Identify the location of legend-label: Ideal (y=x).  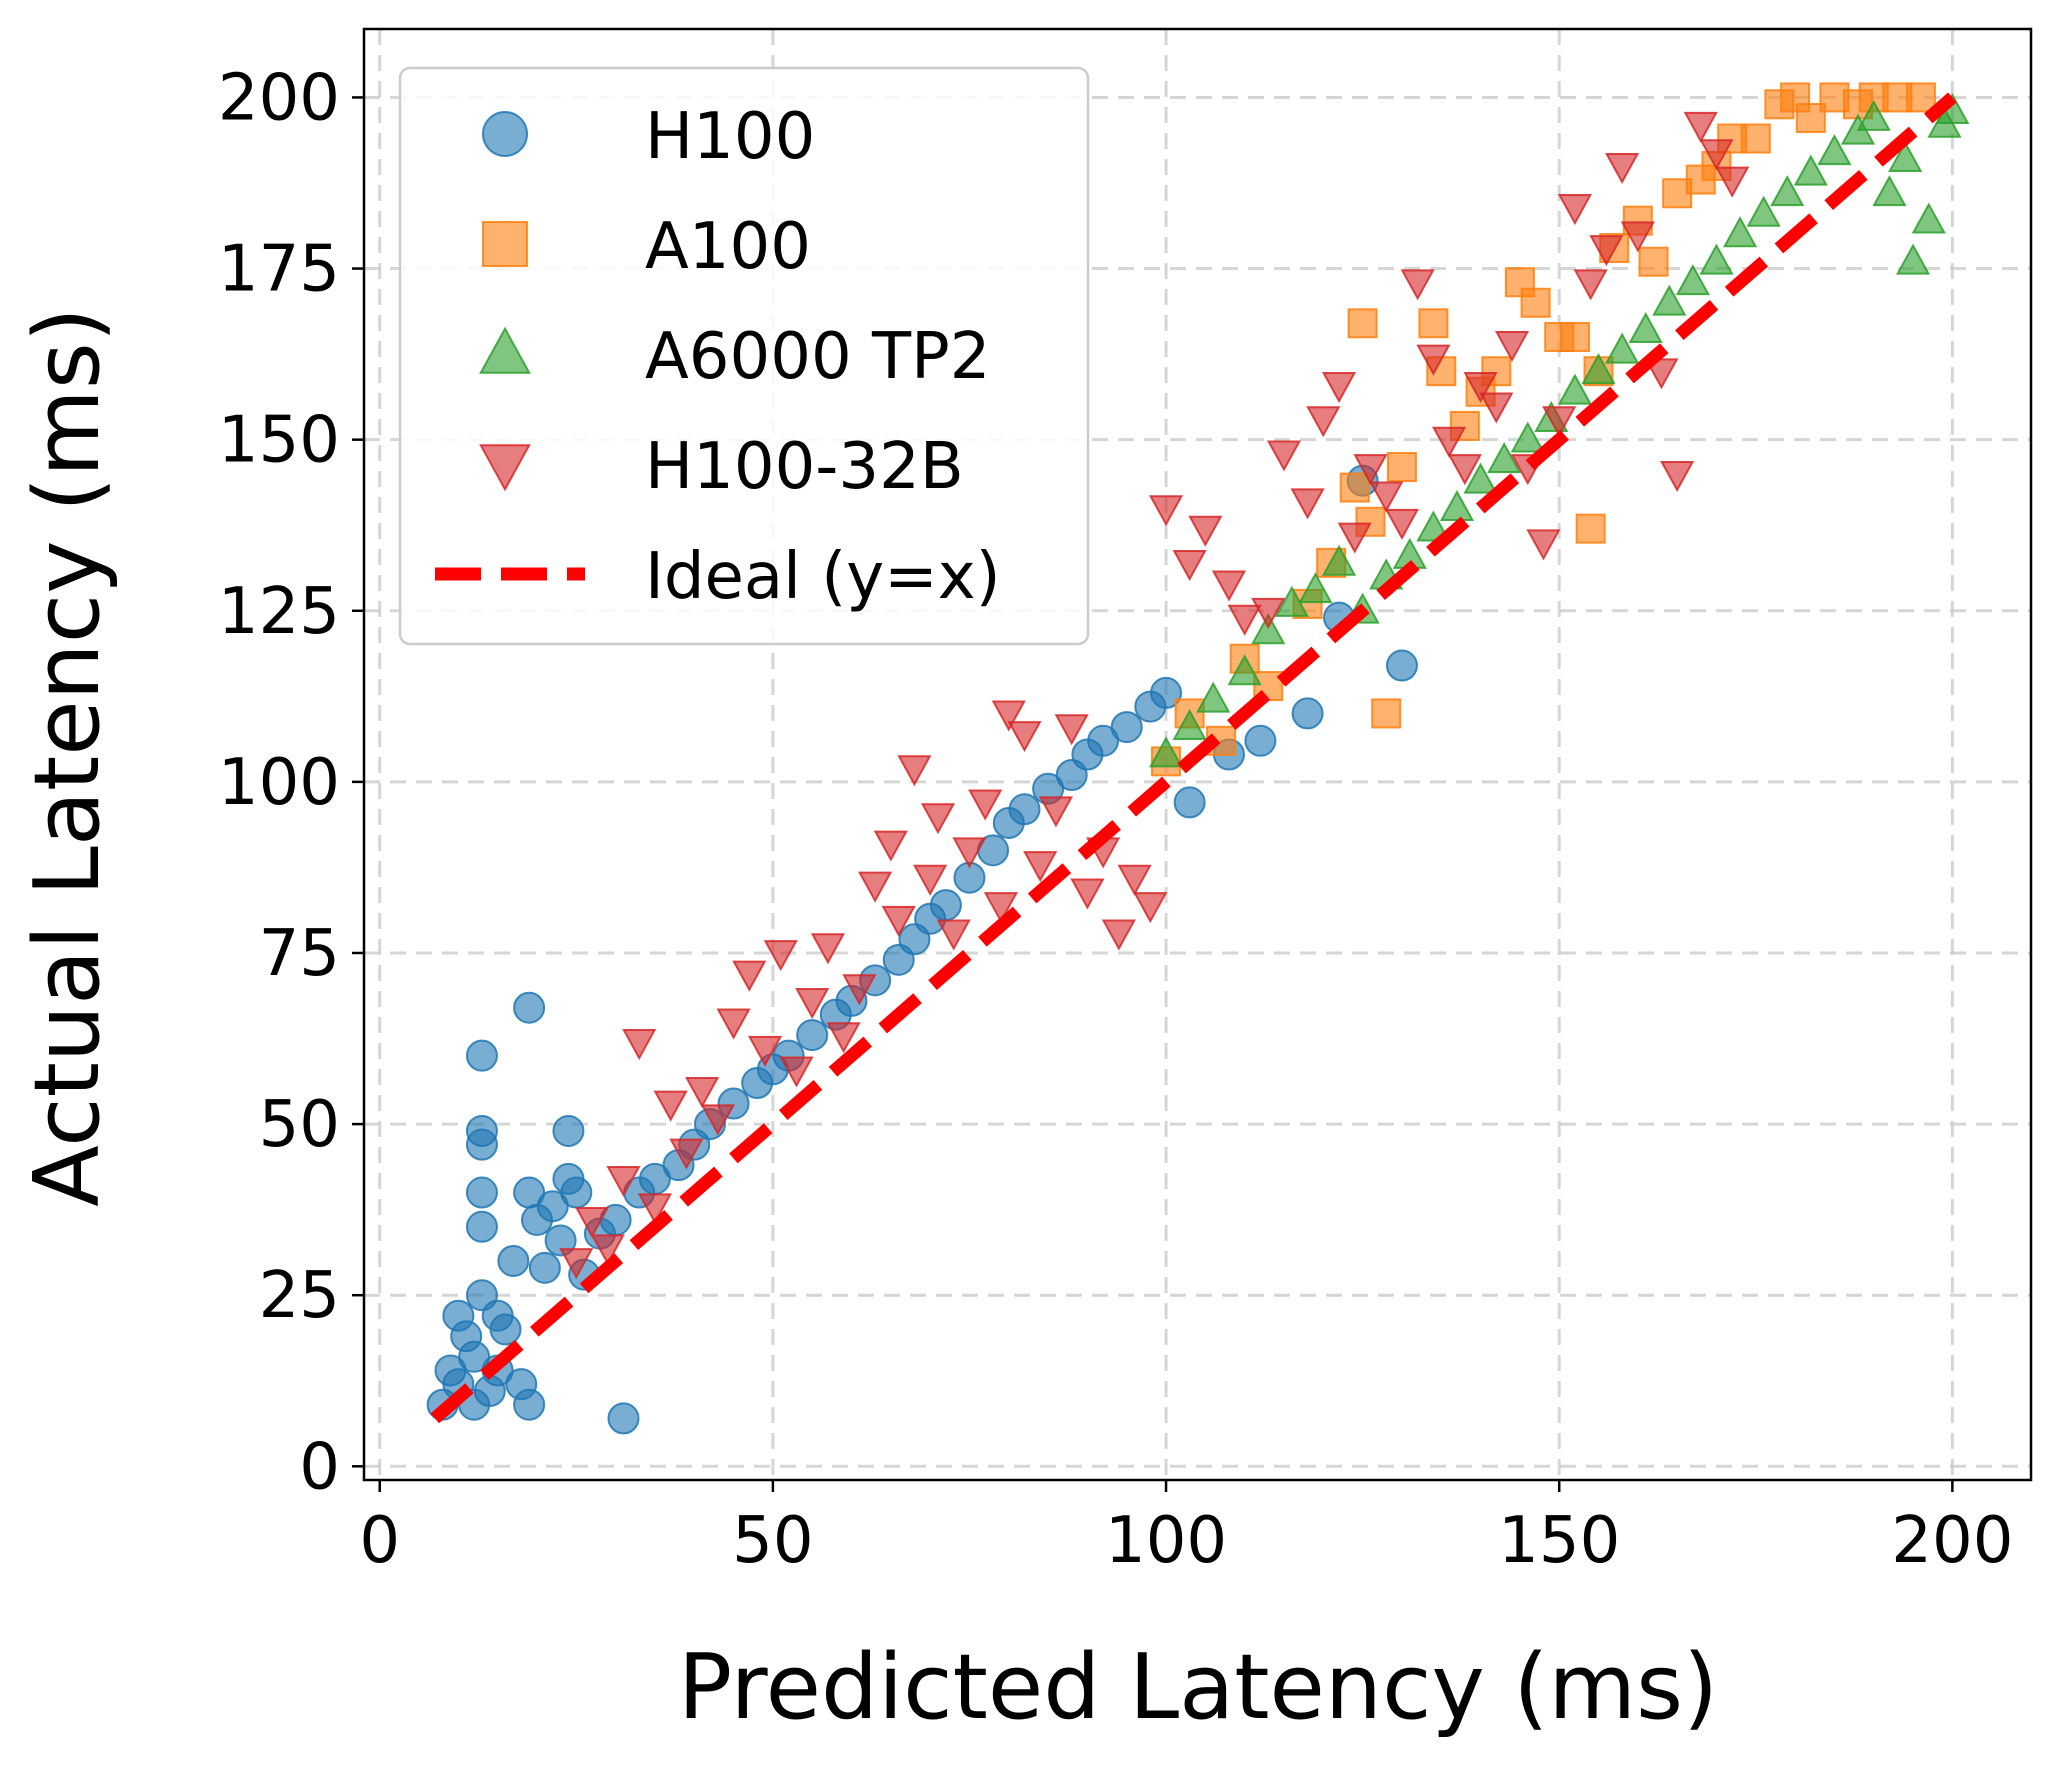
(823, 577).